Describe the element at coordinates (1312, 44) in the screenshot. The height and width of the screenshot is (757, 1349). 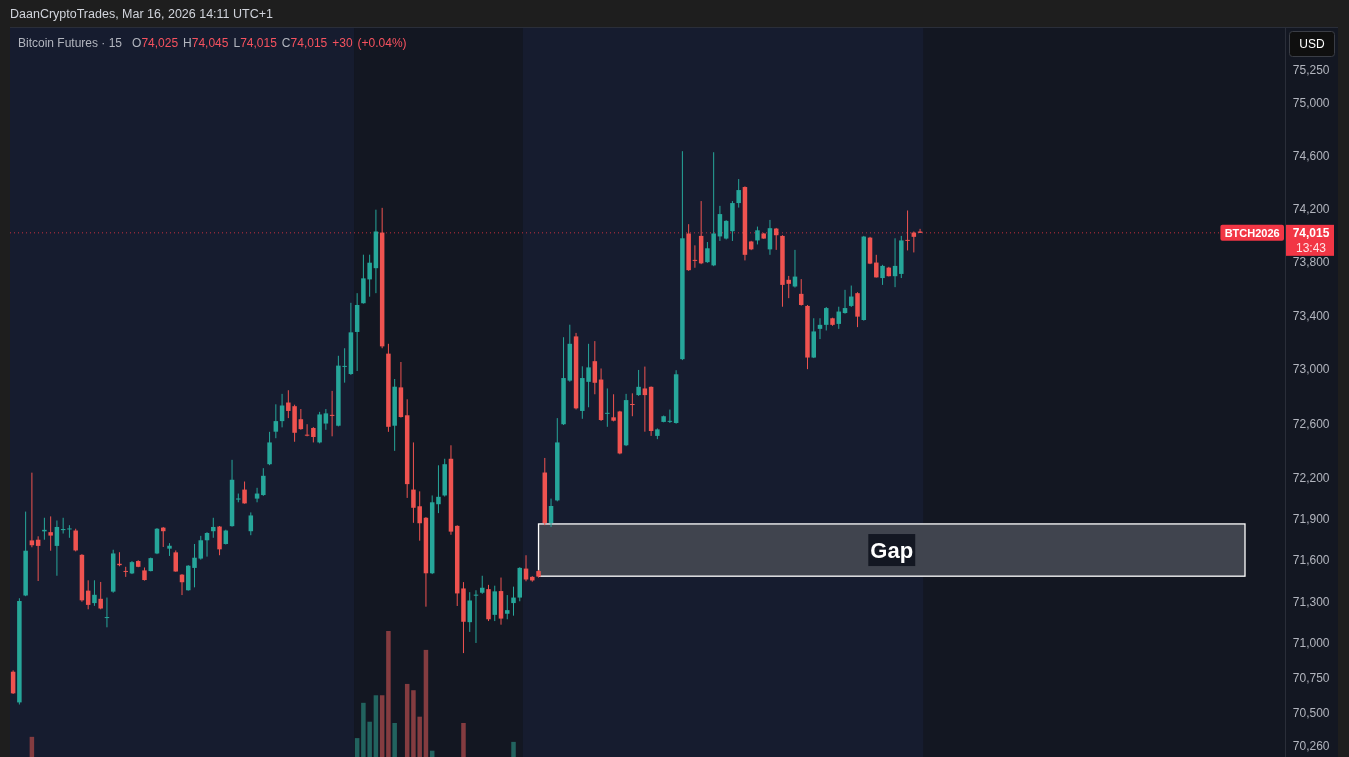
I see `y-axis-title: USD` at that location.